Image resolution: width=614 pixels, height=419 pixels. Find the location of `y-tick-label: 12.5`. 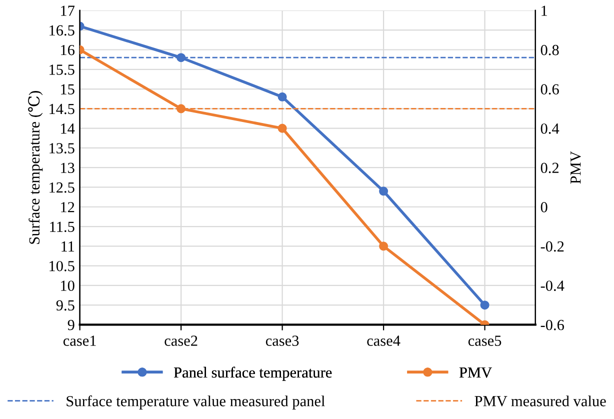

y-tick-label: 12.5 is located at coordinates (62, 187).